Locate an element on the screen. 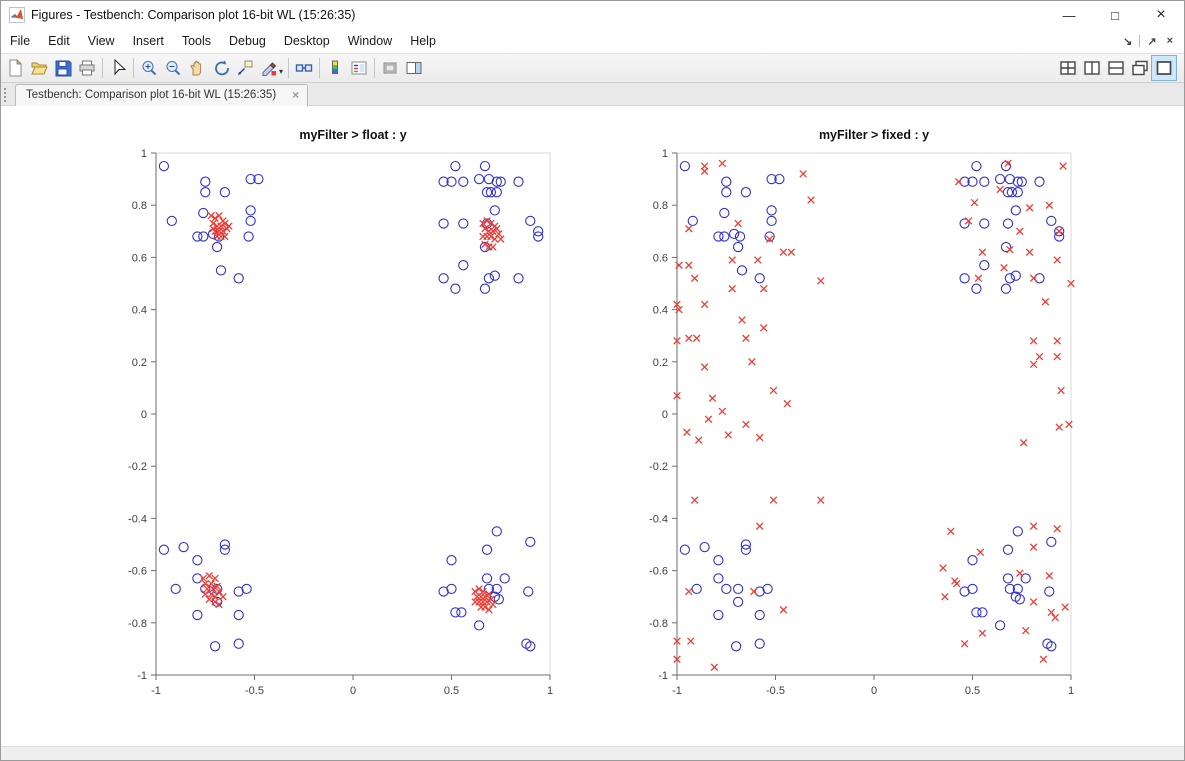 This screenshot has height=761, width=1185. series-float-error is located at coordinates (352, 412).